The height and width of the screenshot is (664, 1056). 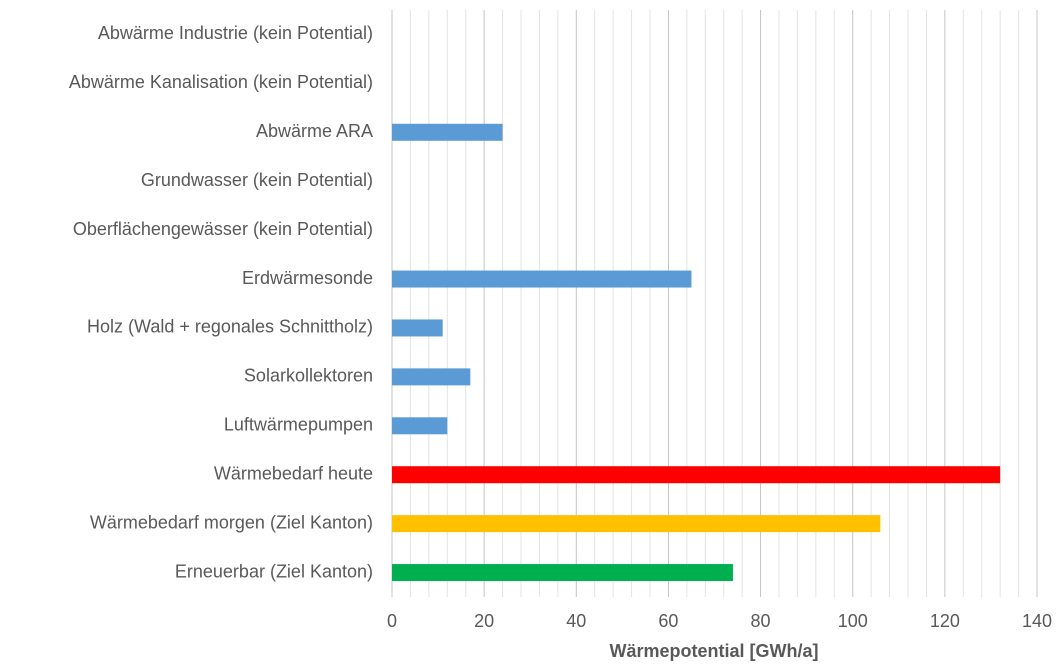 What do you see at coordinates (392, 621) in the screenshot?
I see `x-tick-label: 0` at bounding box center [392, 621].